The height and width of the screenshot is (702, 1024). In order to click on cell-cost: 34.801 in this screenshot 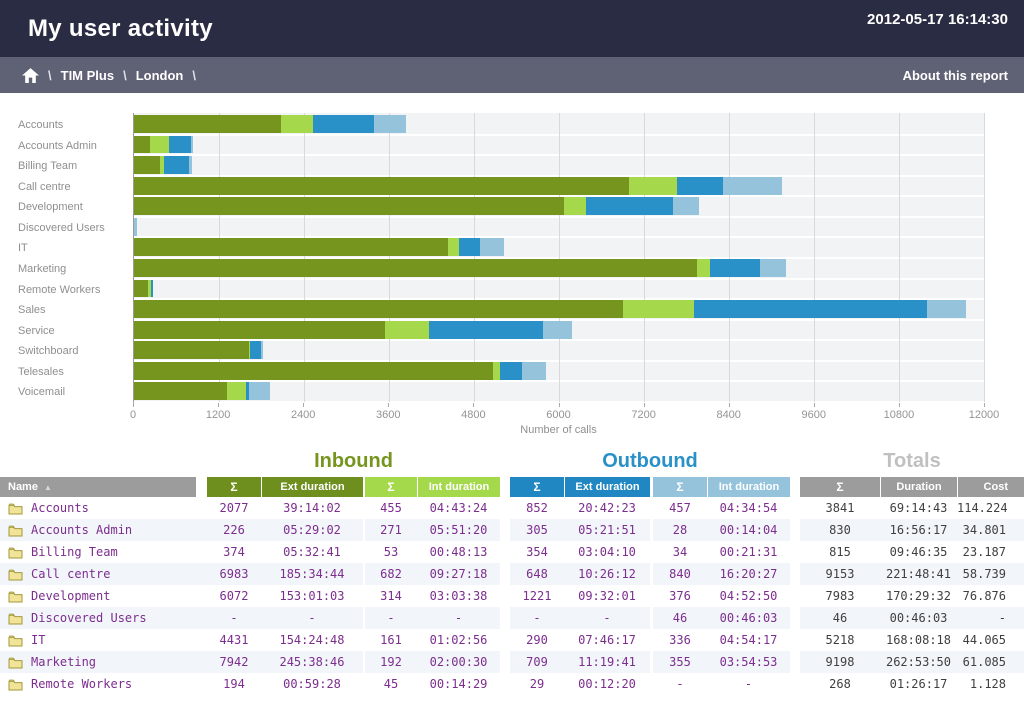, I will do `click(990, 530)`.